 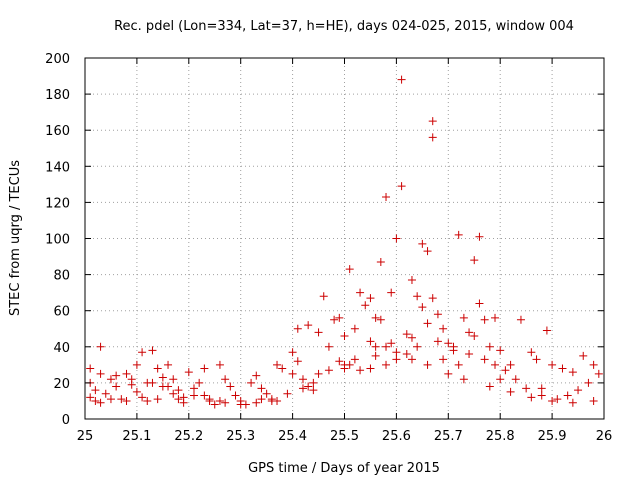 I want to click on y-tick-label: 160, so click(x=57, y=131).